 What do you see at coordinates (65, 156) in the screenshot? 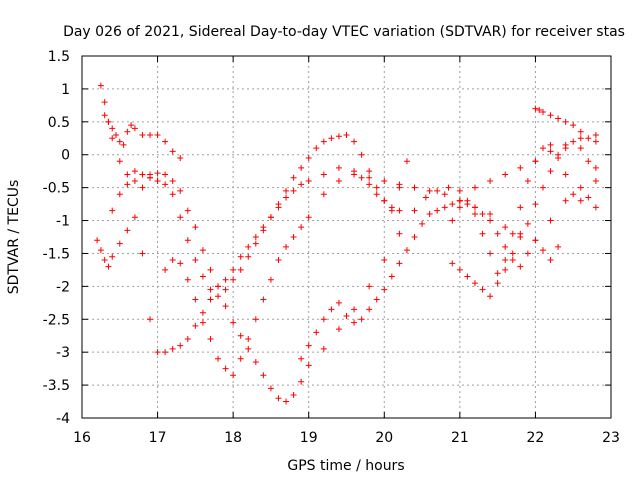
I see `y-tick-label: 0` at bounding box center [65, 156].